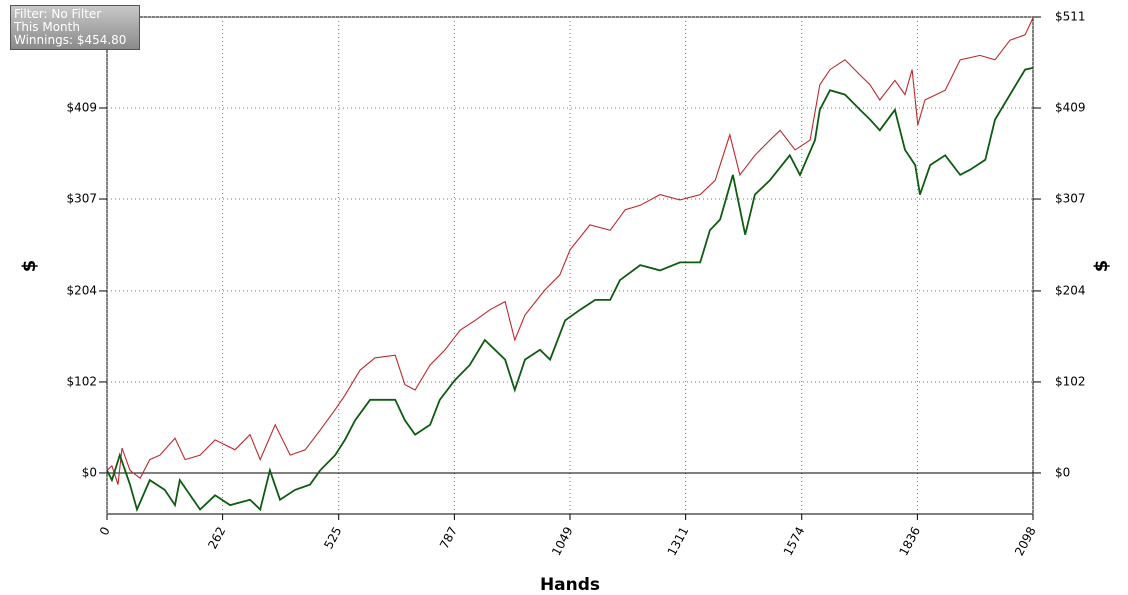 The width and height of the screenshot is (1128, 595). I want to click on y2-tick-label: $409, so click(1070, 108).